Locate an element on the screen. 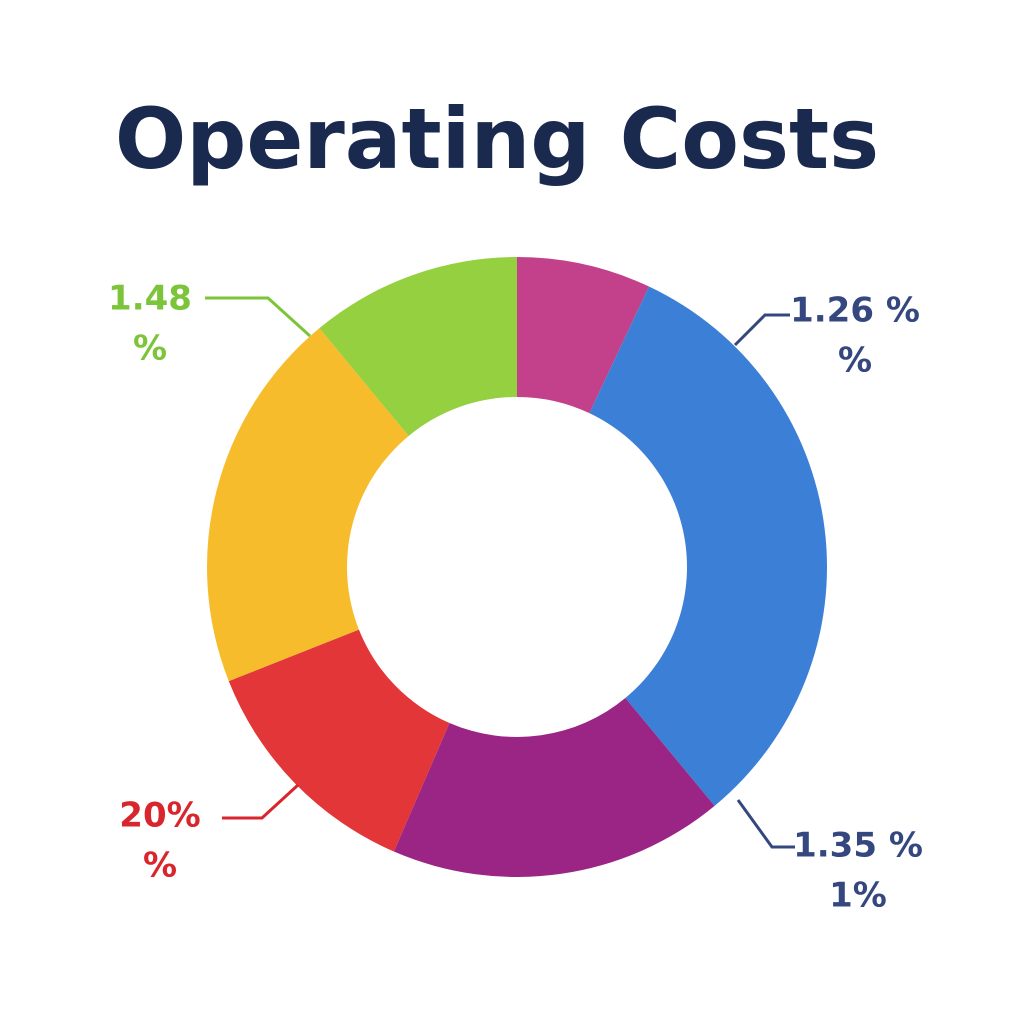  annotation: 1.26 % is located at coordinates (855, 311).